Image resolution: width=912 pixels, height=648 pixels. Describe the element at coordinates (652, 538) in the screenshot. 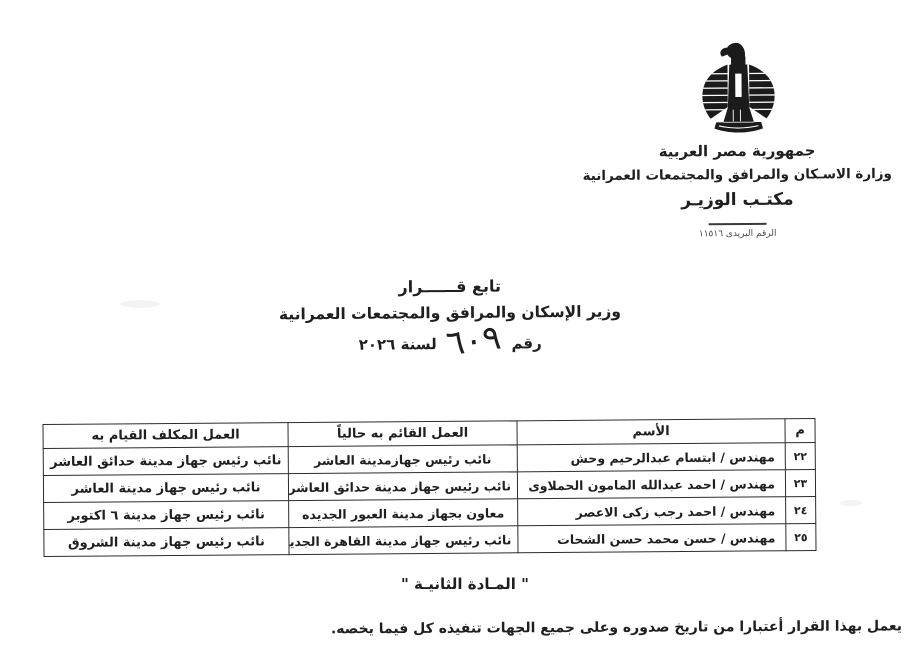

I see `row-name: مهندس / حسن محمد حسن الشحات` at that location.